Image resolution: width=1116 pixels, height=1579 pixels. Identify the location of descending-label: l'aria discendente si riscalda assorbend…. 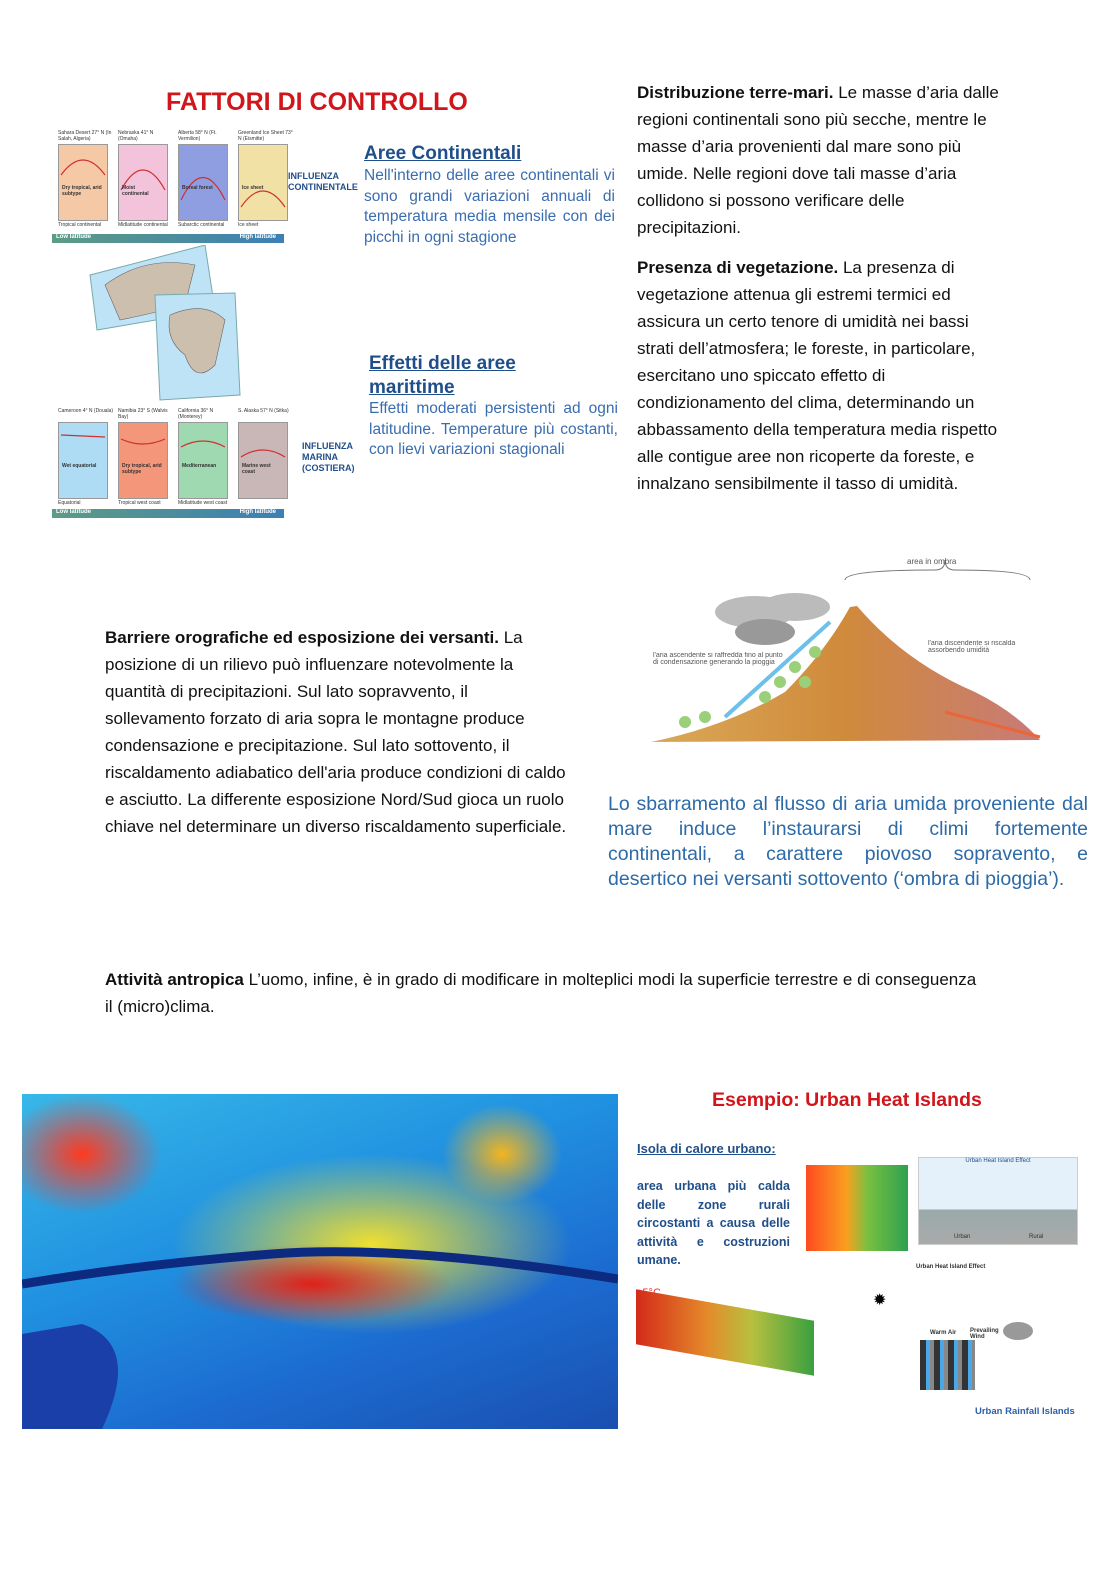
(972, 647).